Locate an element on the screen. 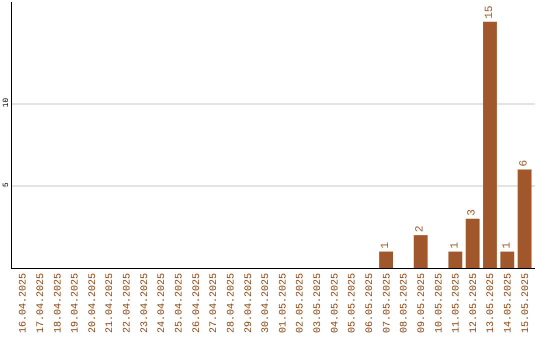  x-tick-label: 24.04.2025 is located at coordinates (162, 303).